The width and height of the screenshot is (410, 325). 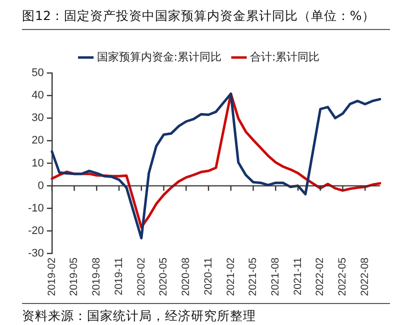 What do you see at coordinates (206, 314) in the screenshot?
I see `text: 资料来源：国家统计局，经济研究所整理` at bounding box center [206, 314].